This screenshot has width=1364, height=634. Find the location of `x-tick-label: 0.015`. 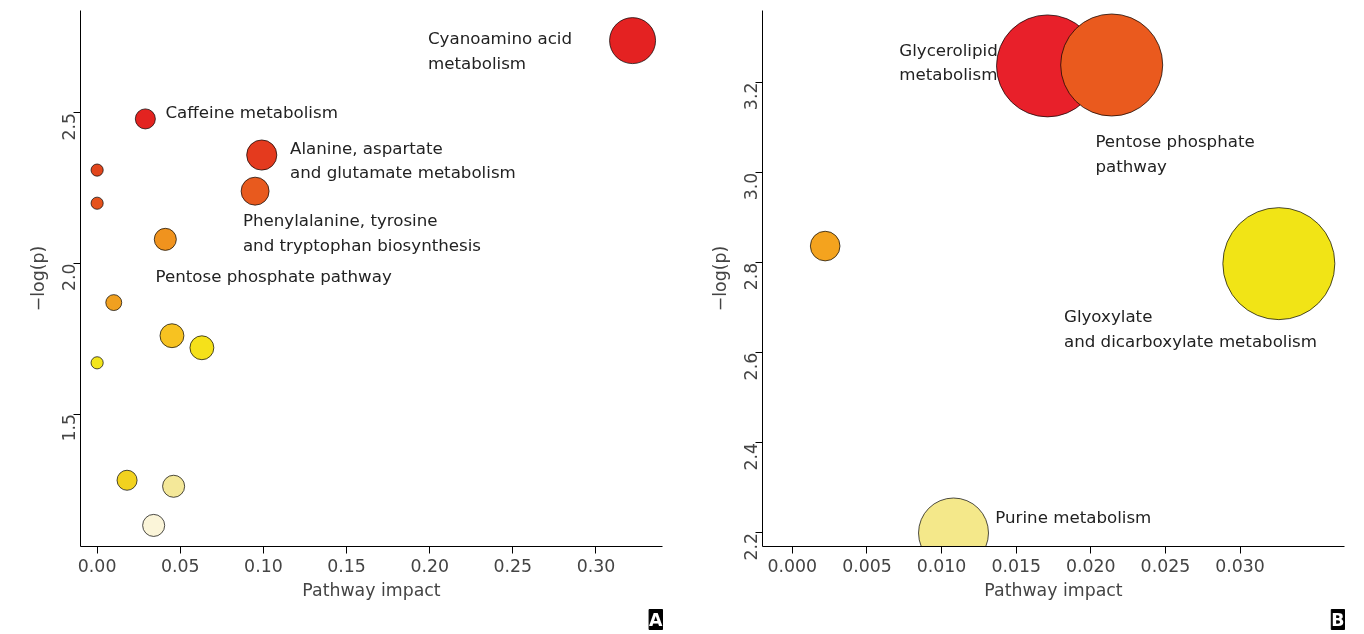

x-tick-label: 0.015 is located at coordinates (1016, 565).